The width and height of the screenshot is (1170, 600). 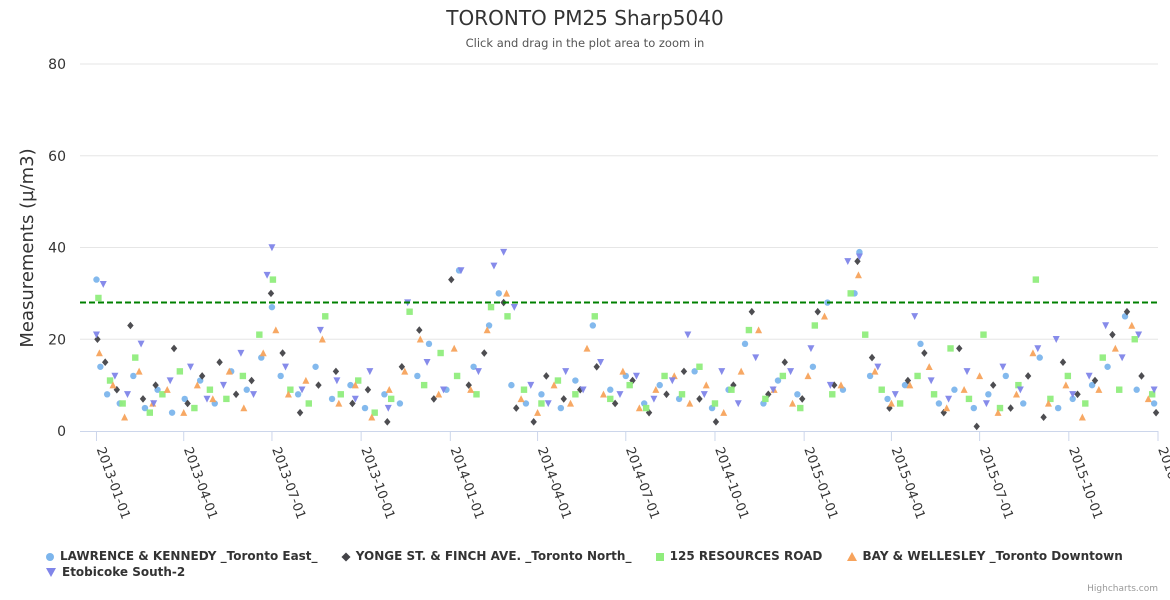 What do you see at coordinates (731, 483) in the screenshot?
I see `x-tick-label: 2014-10-01` at bounding box center [731, 483].